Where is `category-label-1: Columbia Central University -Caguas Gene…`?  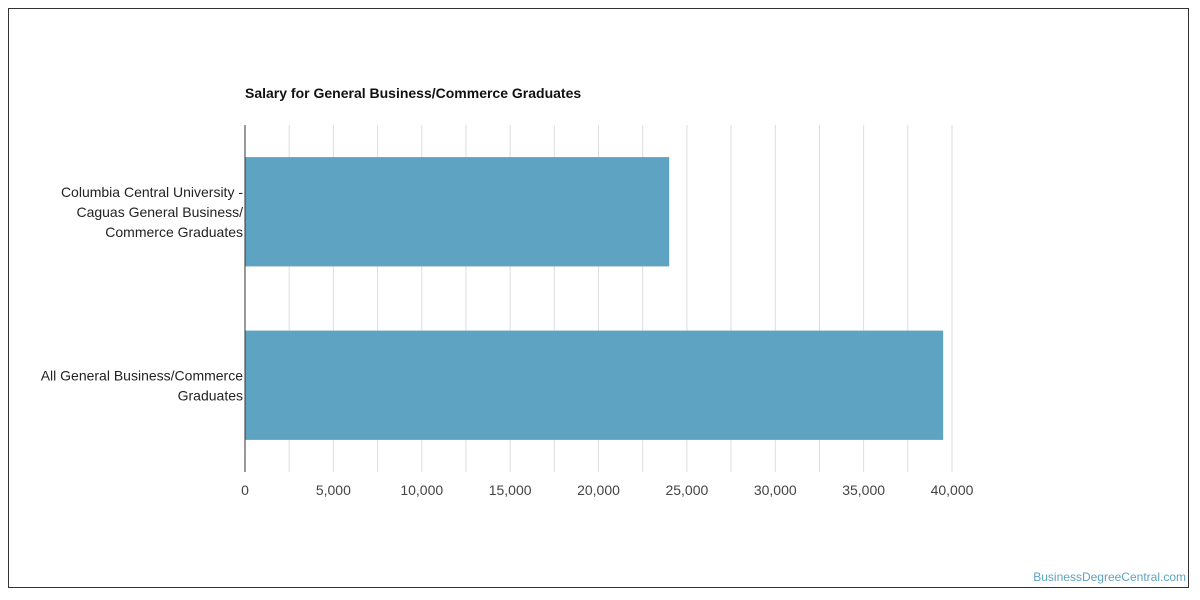 category-label-1: Columbia Central University -Caguas Gene… is located at coordinates (152, 212).